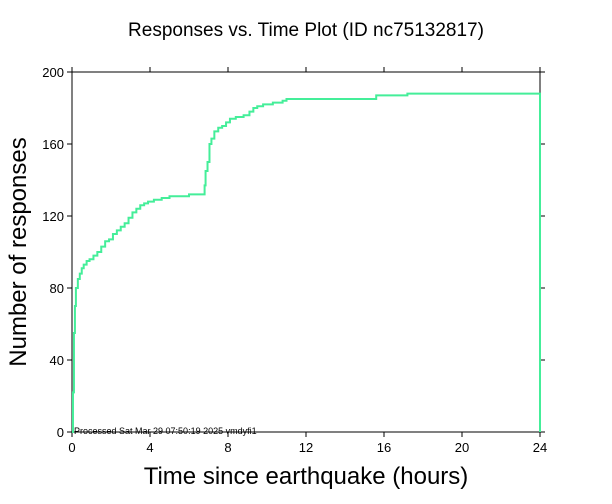 The image size is (612, 504). What do you see at coordinates (53, 144) in the screenshot?
I see `y-tick-label: 160` at bounding box center [53, 144].